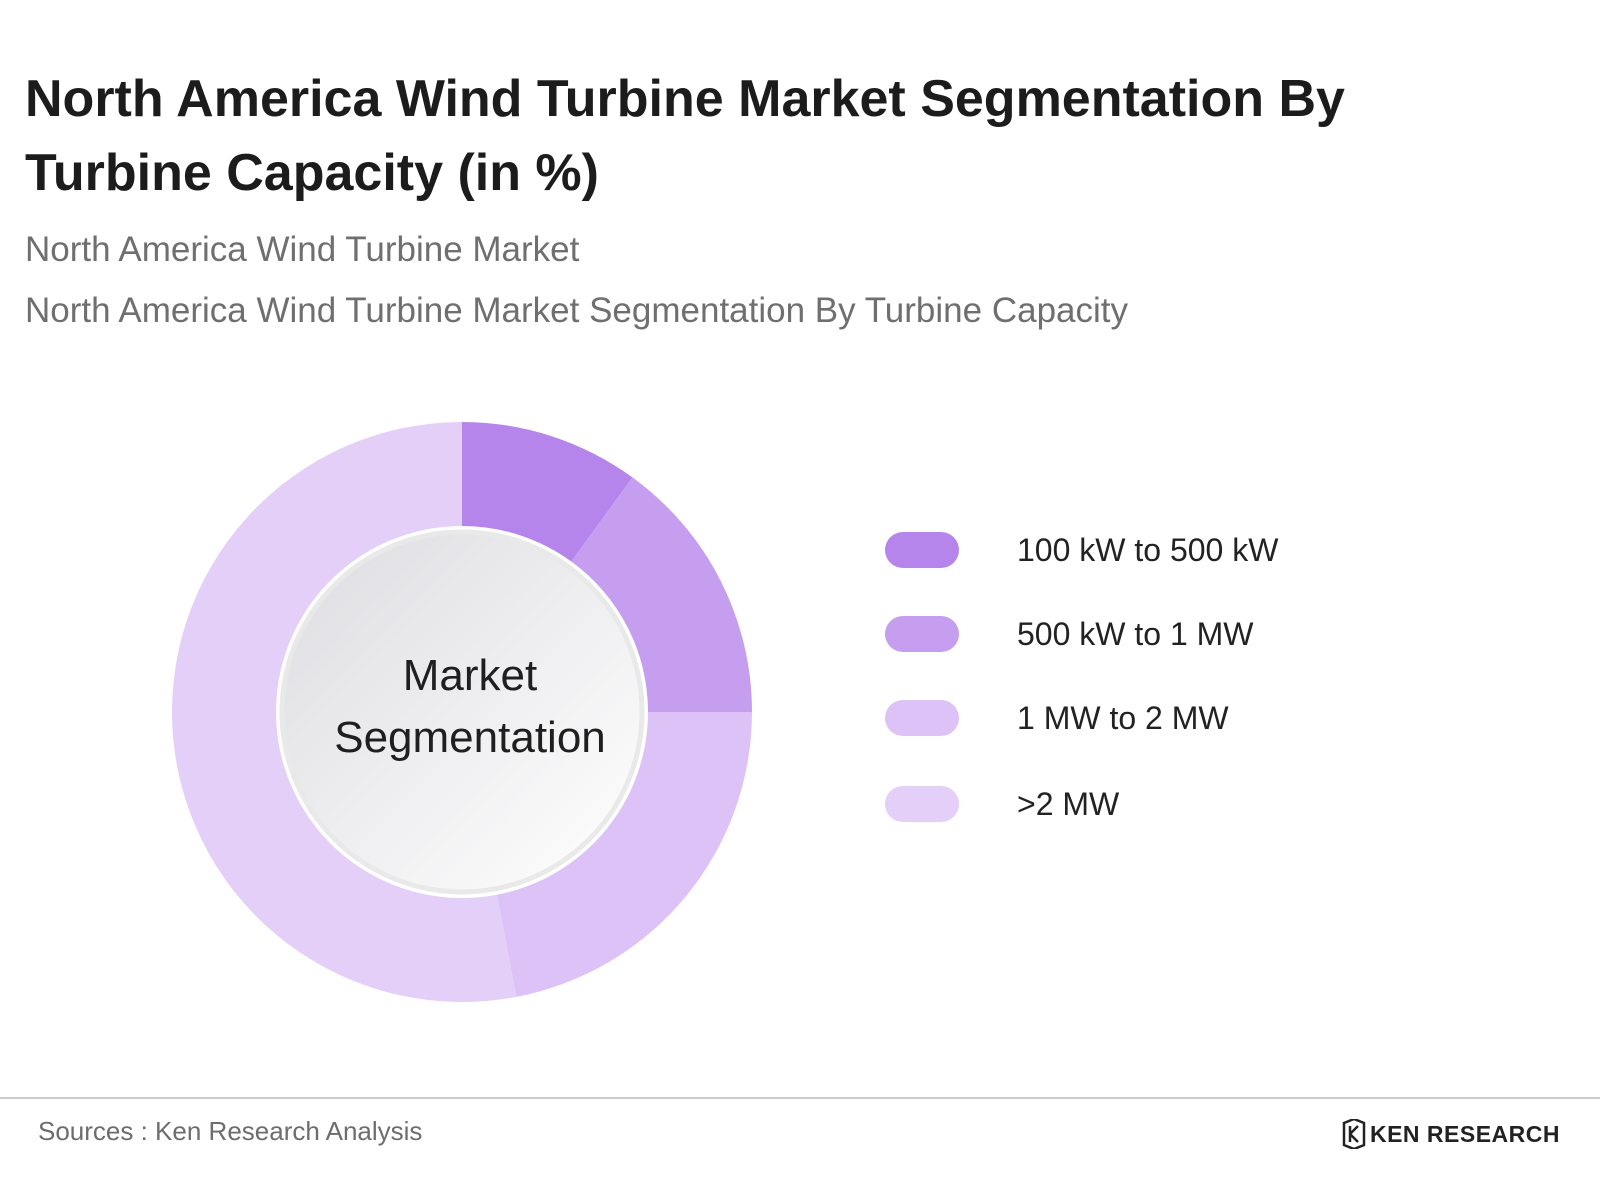 The height and width of the screenshot is (1200, 1600). Describe the element at coordinates (800, 1098) in the screenshot. I see `footer-divider` at that location.